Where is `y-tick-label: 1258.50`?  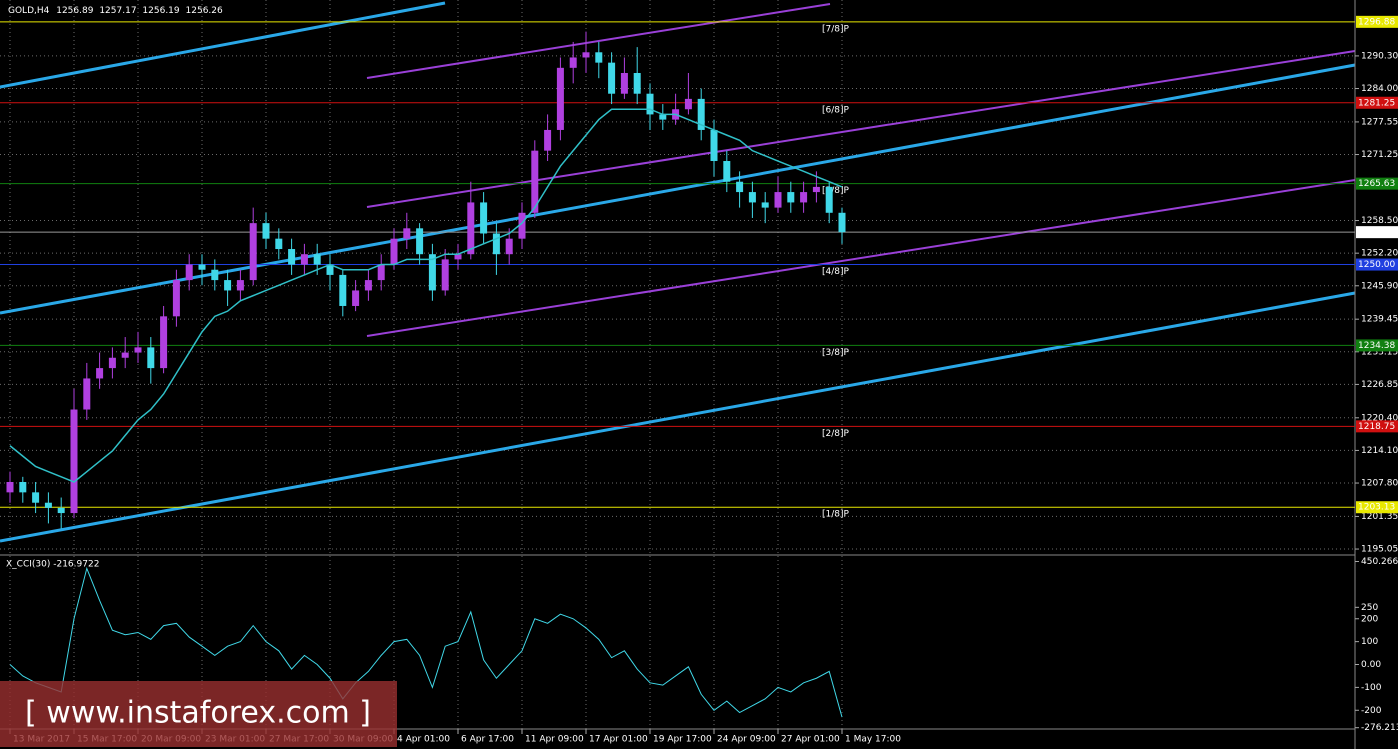
y-tick-label: 1258.50 is located at coordinates (1379, 221).